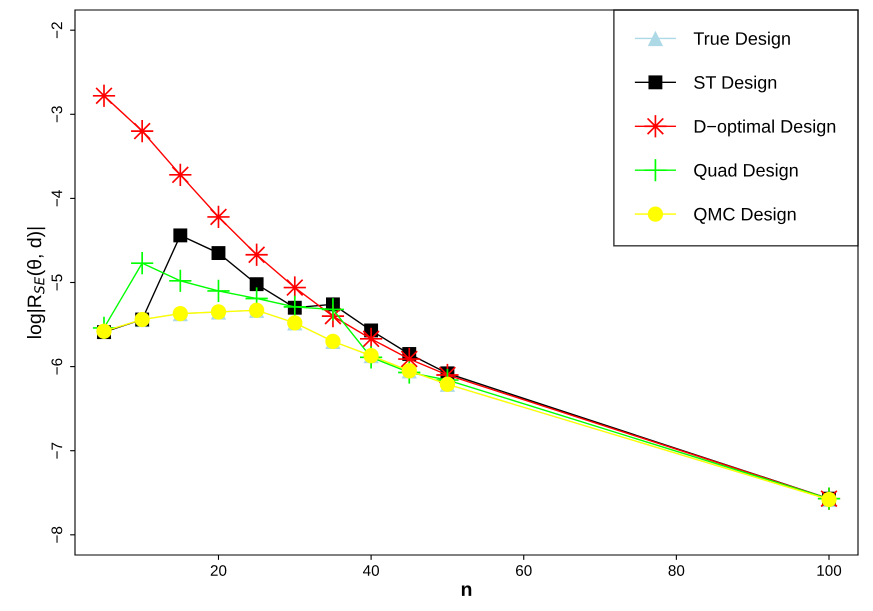 The image size is (873, 611). Describe the element at coordinates (56, 534) in the screenshot. I see `y-tick-label: −8` at that location.